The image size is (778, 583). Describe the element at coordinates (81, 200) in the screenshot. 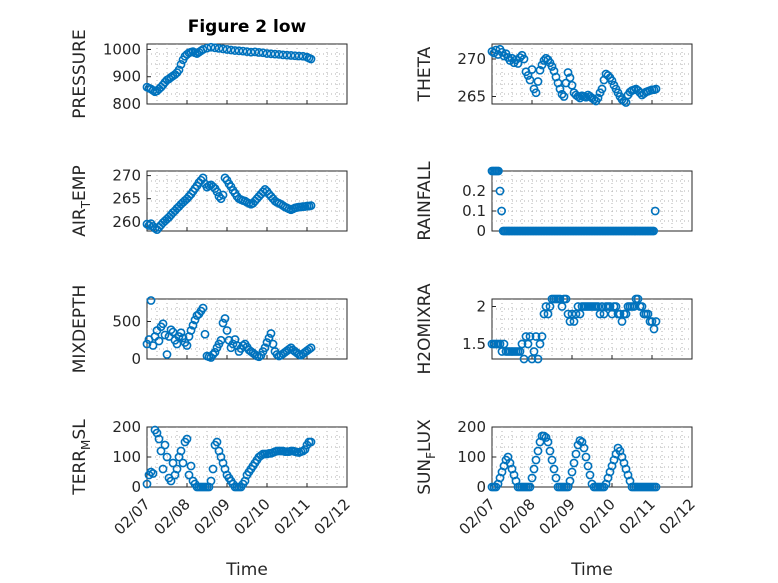

I see `panel-3-ylabel: AIRTEMP` at that location.